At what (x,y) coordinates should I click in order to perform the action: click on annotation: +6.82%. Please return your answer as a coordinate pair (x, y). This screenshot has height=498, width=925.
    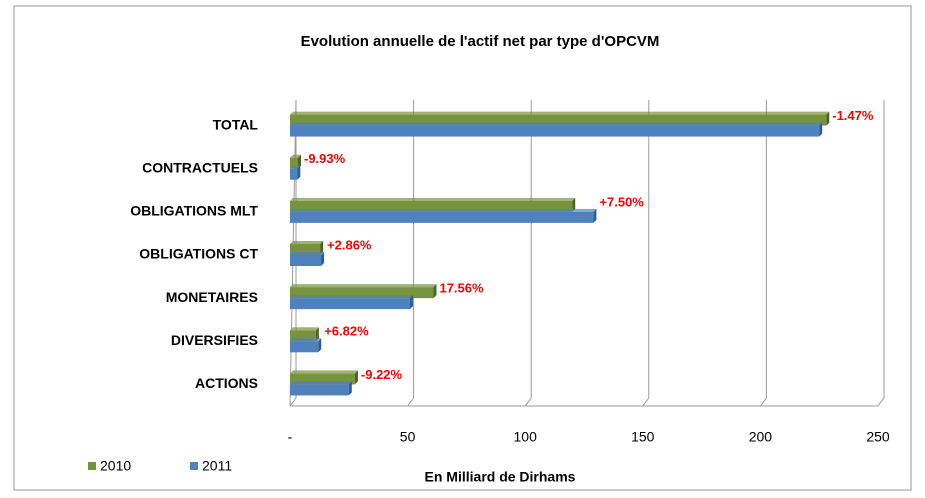
    Looking at the image, I should click on (346, 331).